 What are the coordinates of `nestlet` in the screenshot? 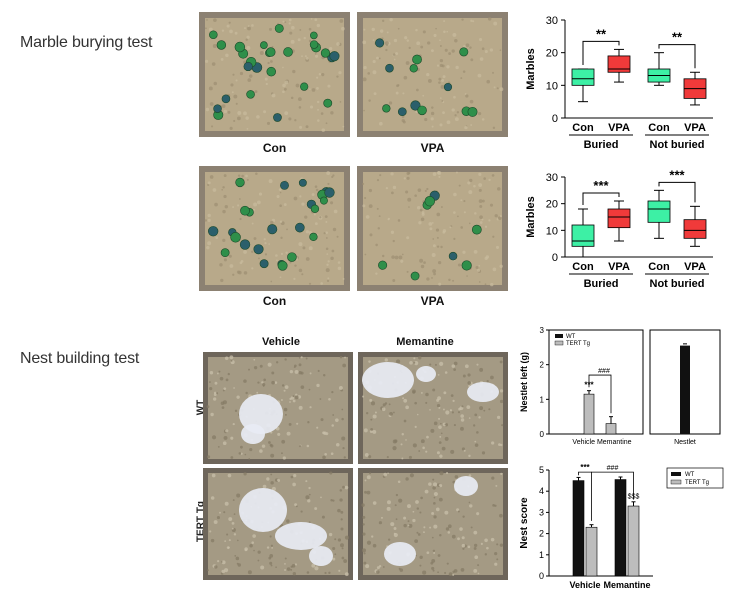 It's located at (301, 536).